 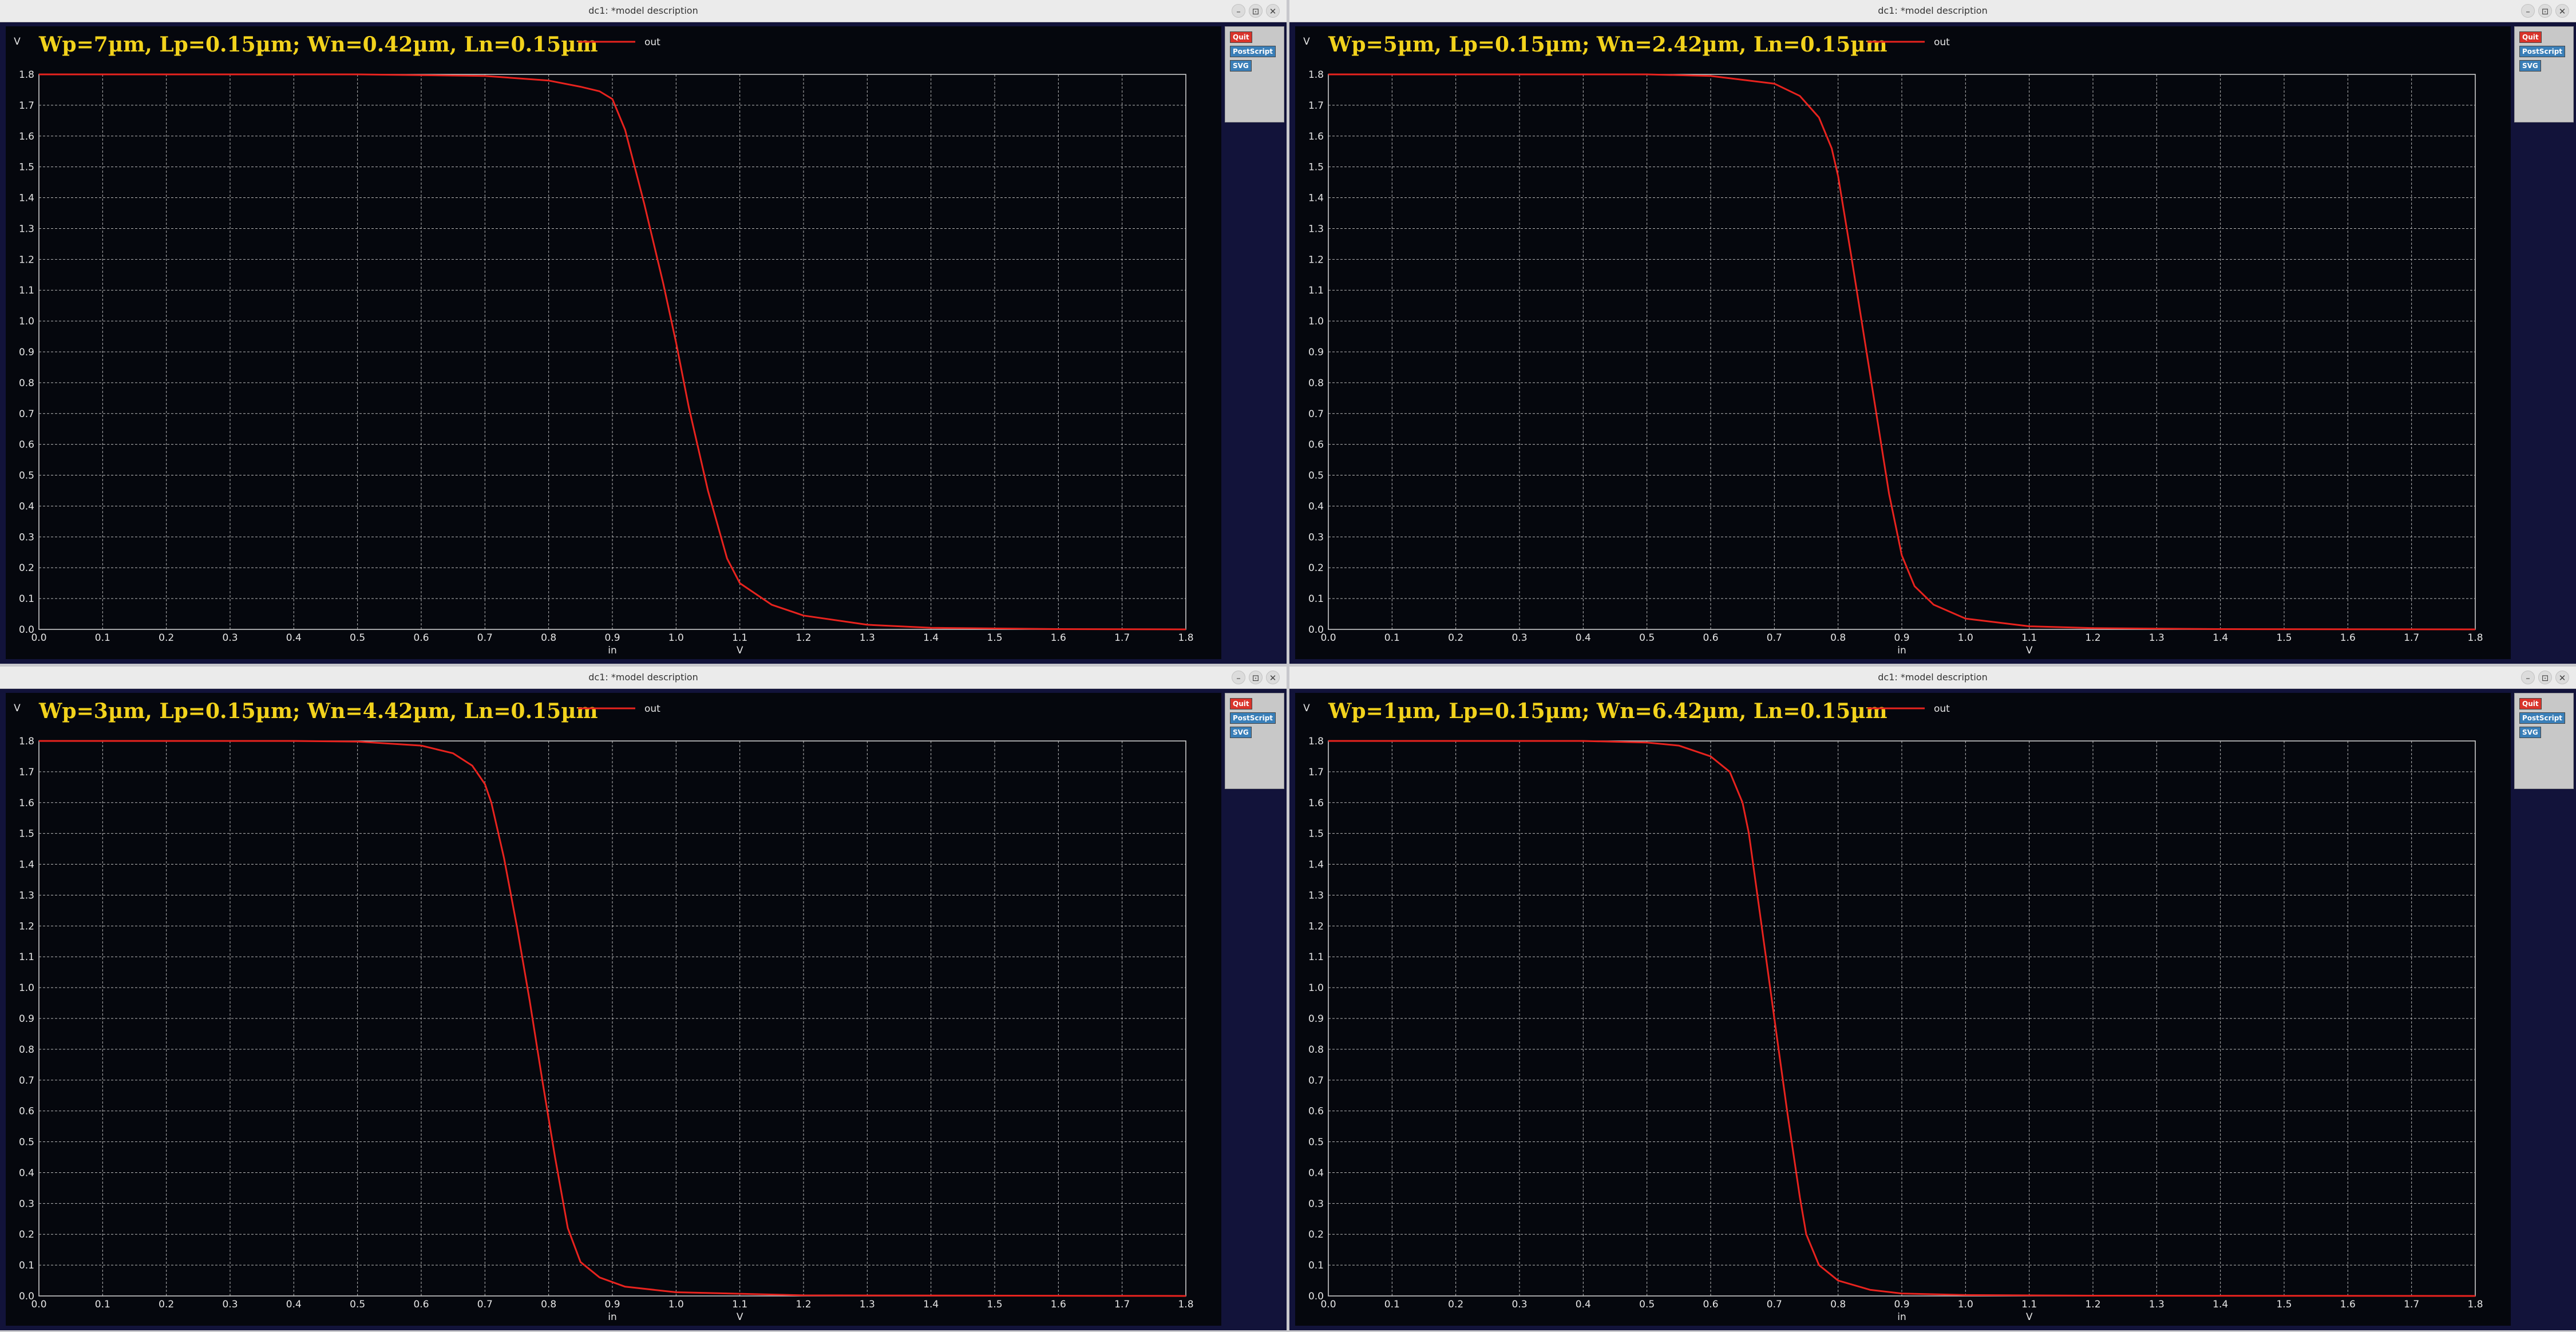 I want to click on x-tick-label: 1.0, so click(x=676, y=638).